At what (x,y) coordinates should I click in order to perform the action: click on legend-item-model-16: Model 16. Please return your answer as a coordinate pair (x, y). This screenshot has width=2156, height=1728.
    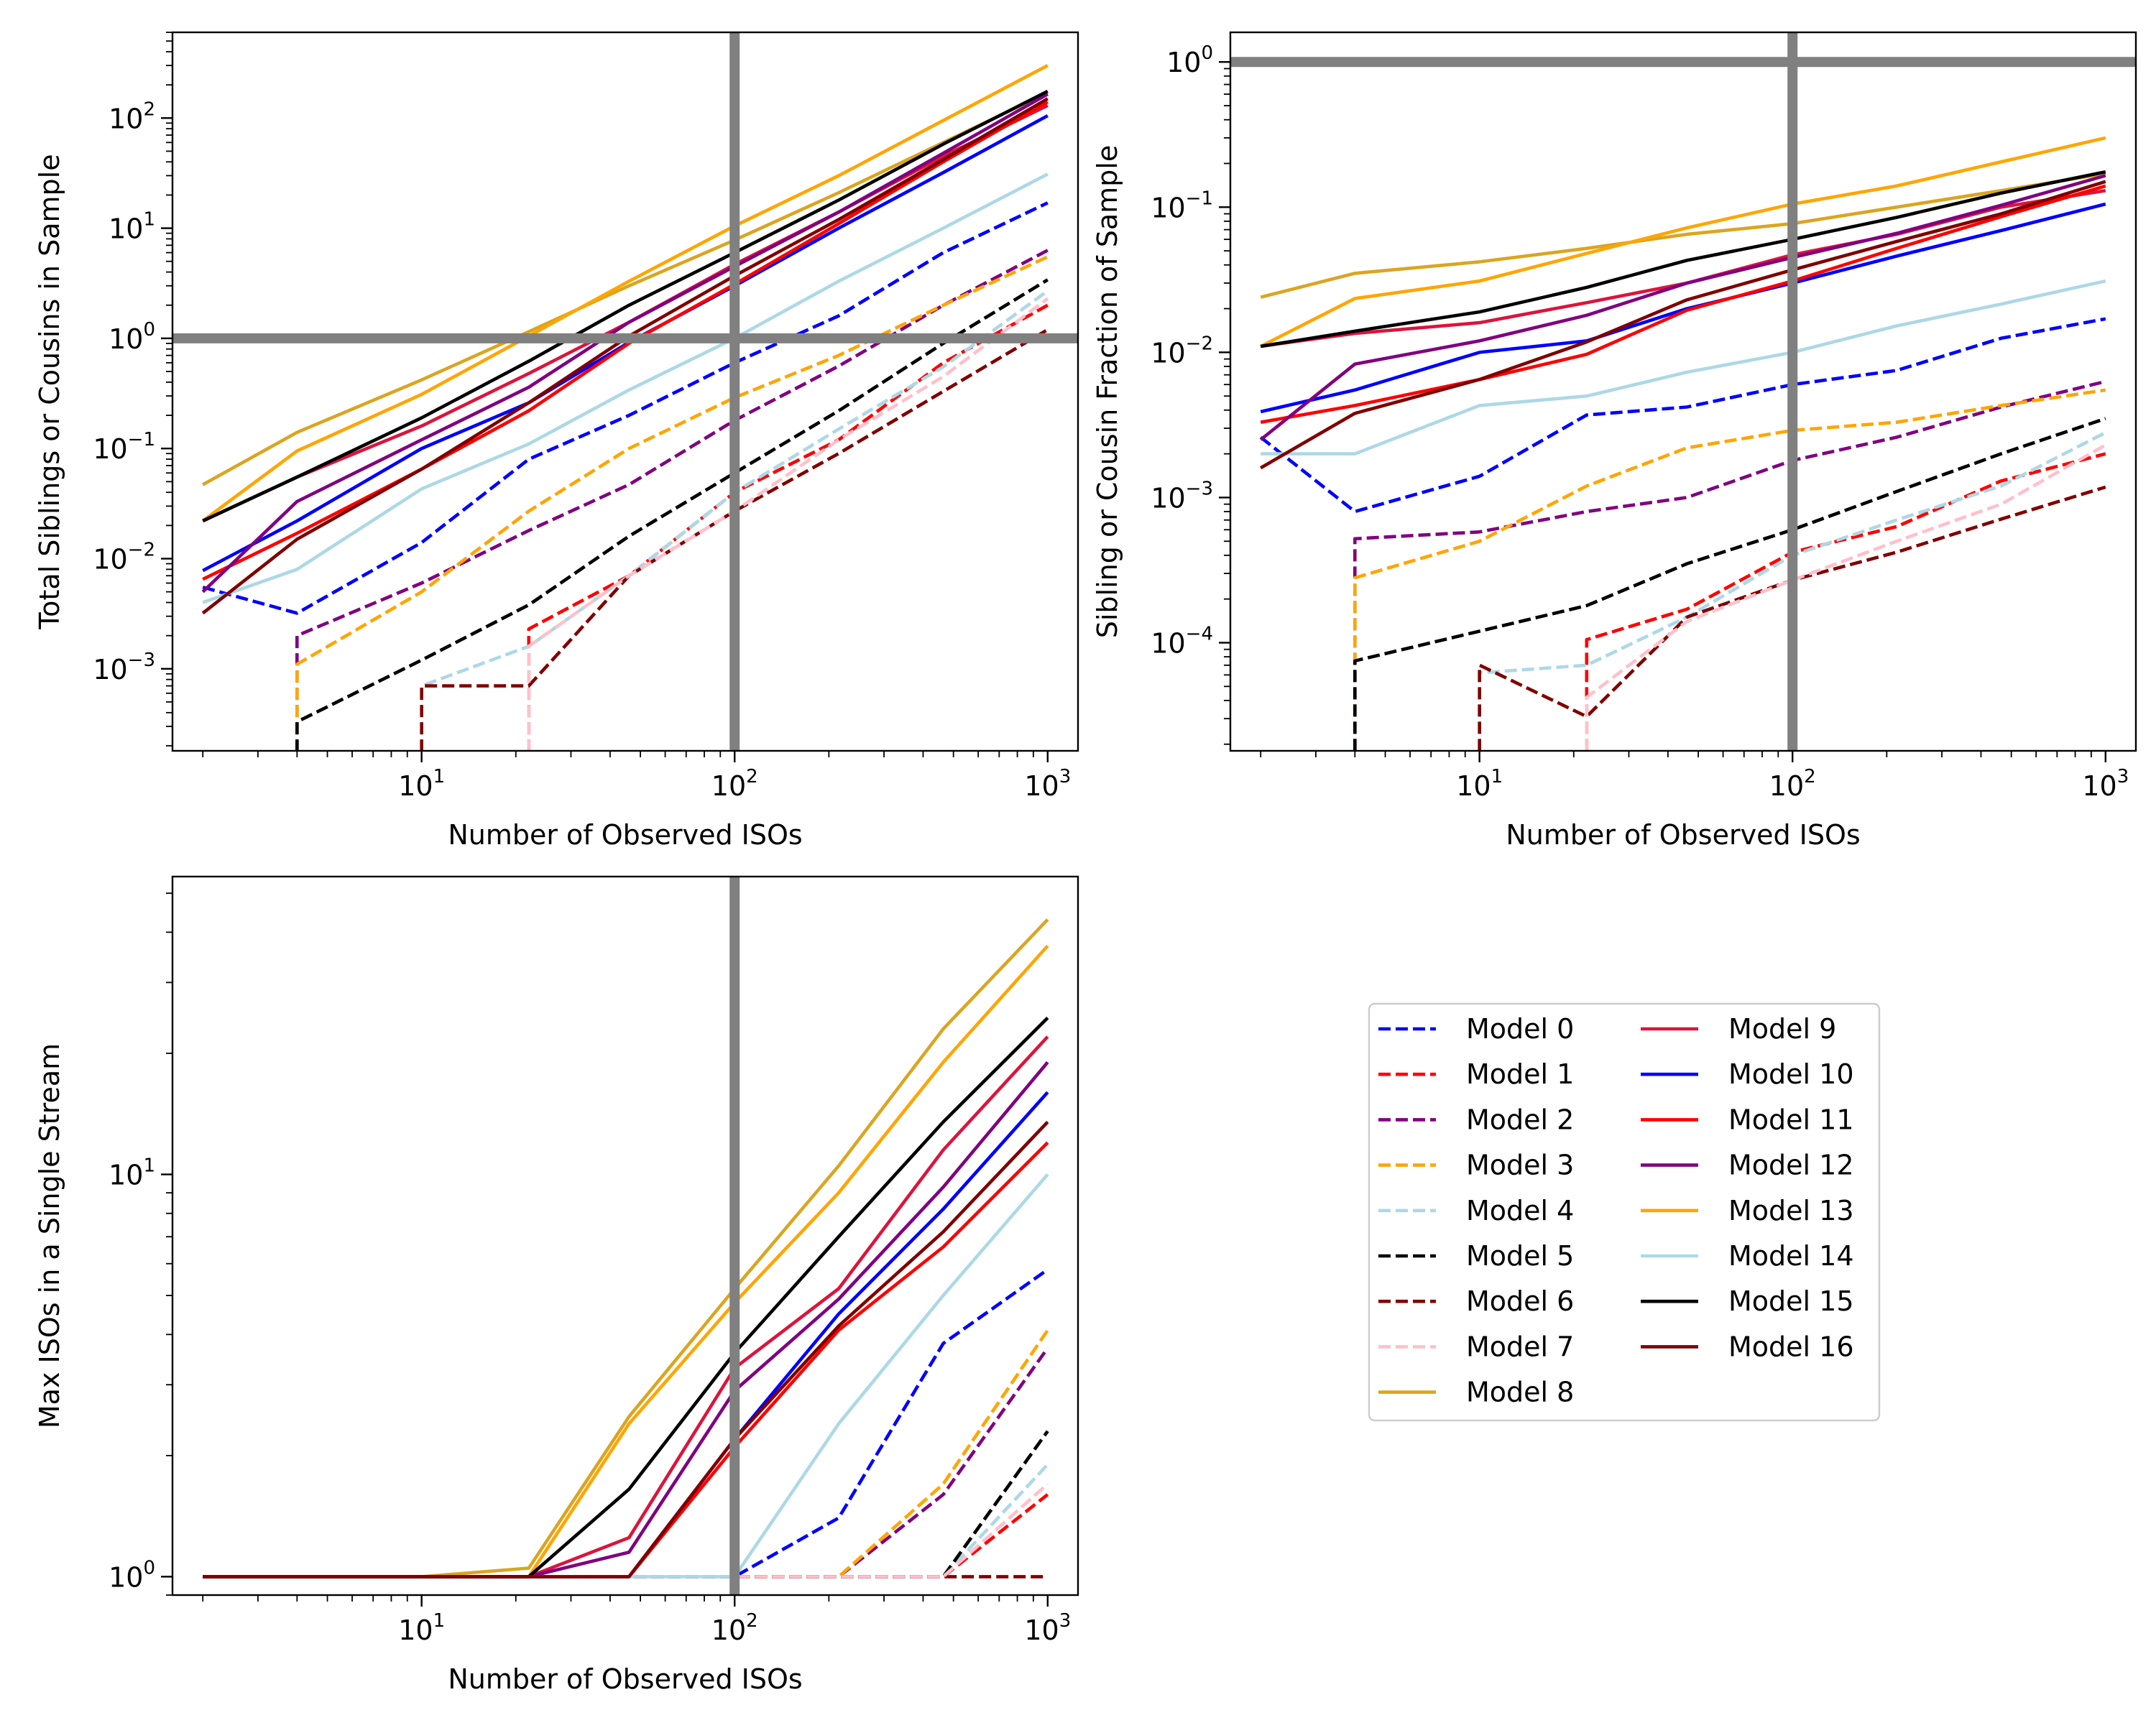
    Looking at the image, I should click on (1747, 1347).